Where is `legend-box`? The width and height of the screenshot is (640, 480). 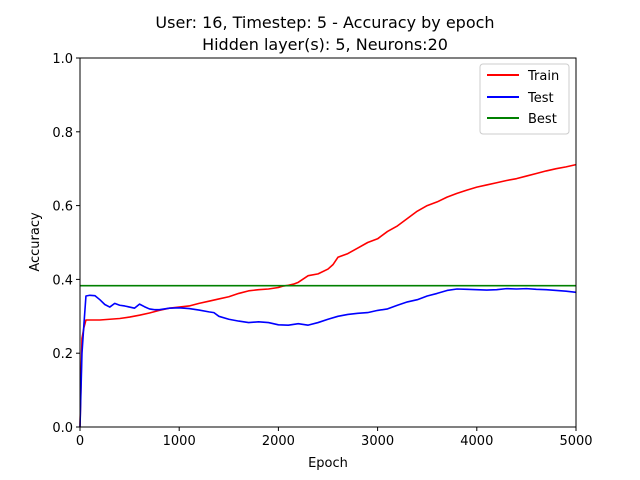
legend-box is located at coordinates (524, 99).